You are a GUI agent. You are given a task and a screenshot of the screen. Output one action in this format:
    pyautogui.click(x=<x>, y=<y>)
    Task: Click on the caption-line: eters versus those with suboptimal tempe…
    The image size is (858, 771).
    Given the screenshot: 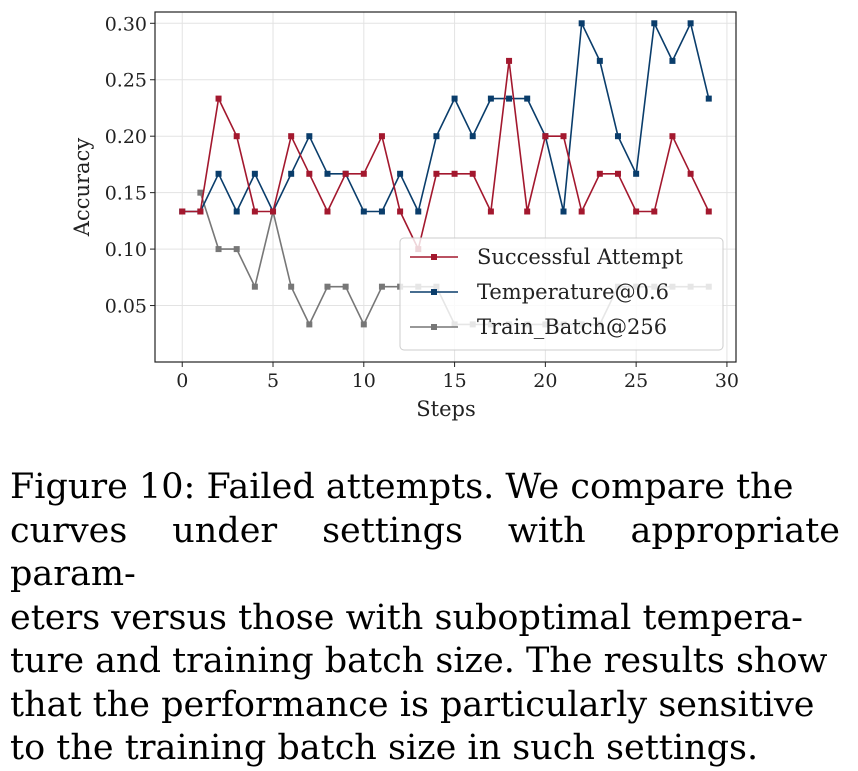 What is the action you would take?
    pyautogui.click(x=407, y=617)
    